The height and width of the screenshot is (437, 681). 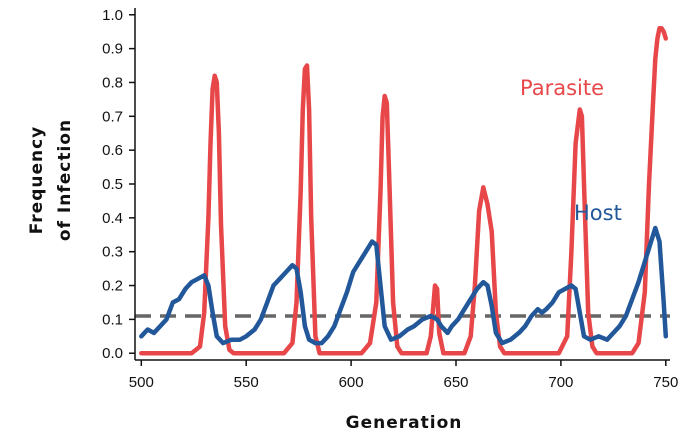 What do you see at coordinates (112, 150) in the screenshot?
I see `y-tick-label: 0.6` at bounding box center [112, 150].